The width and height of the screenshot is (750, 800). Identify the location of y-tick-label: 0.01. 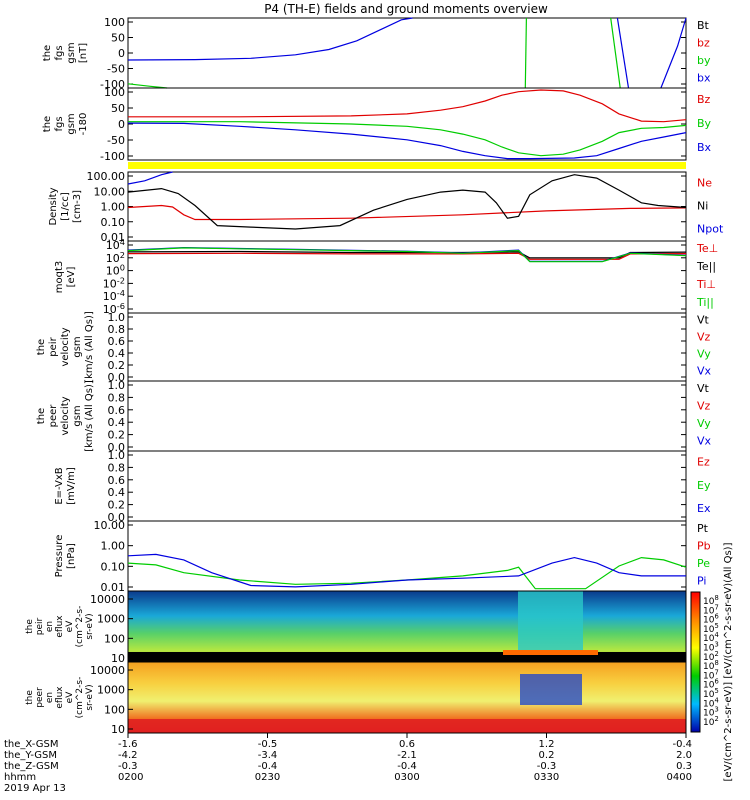
(113, 237).